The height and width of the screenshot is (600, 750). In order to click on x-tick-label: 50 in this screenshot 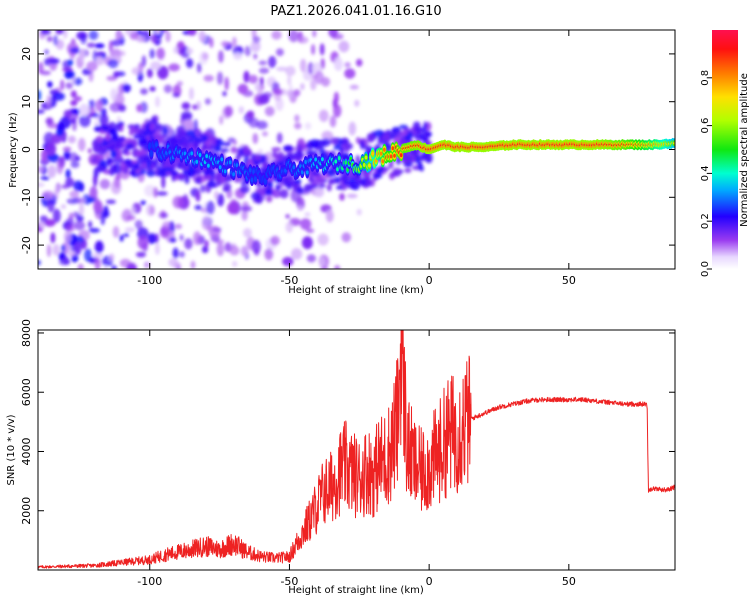, I will do `click(569, 581)`.